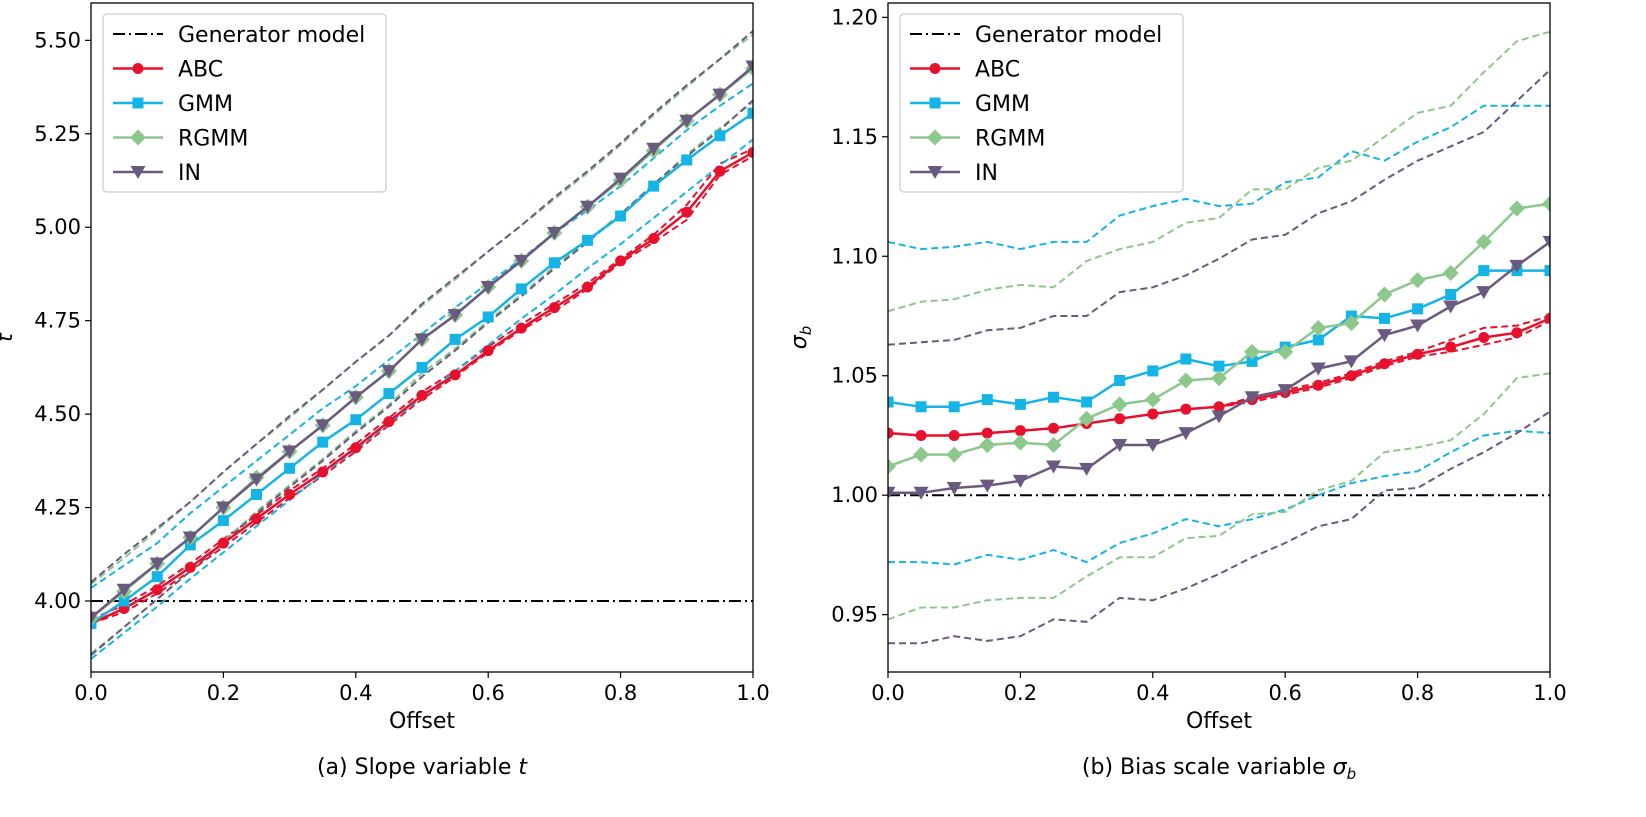 This screenshot has width=1646, height=817. Describe the element at coordinates (854, 615) in the screenshot. I see `y-tick-label: 0.95` at that location.